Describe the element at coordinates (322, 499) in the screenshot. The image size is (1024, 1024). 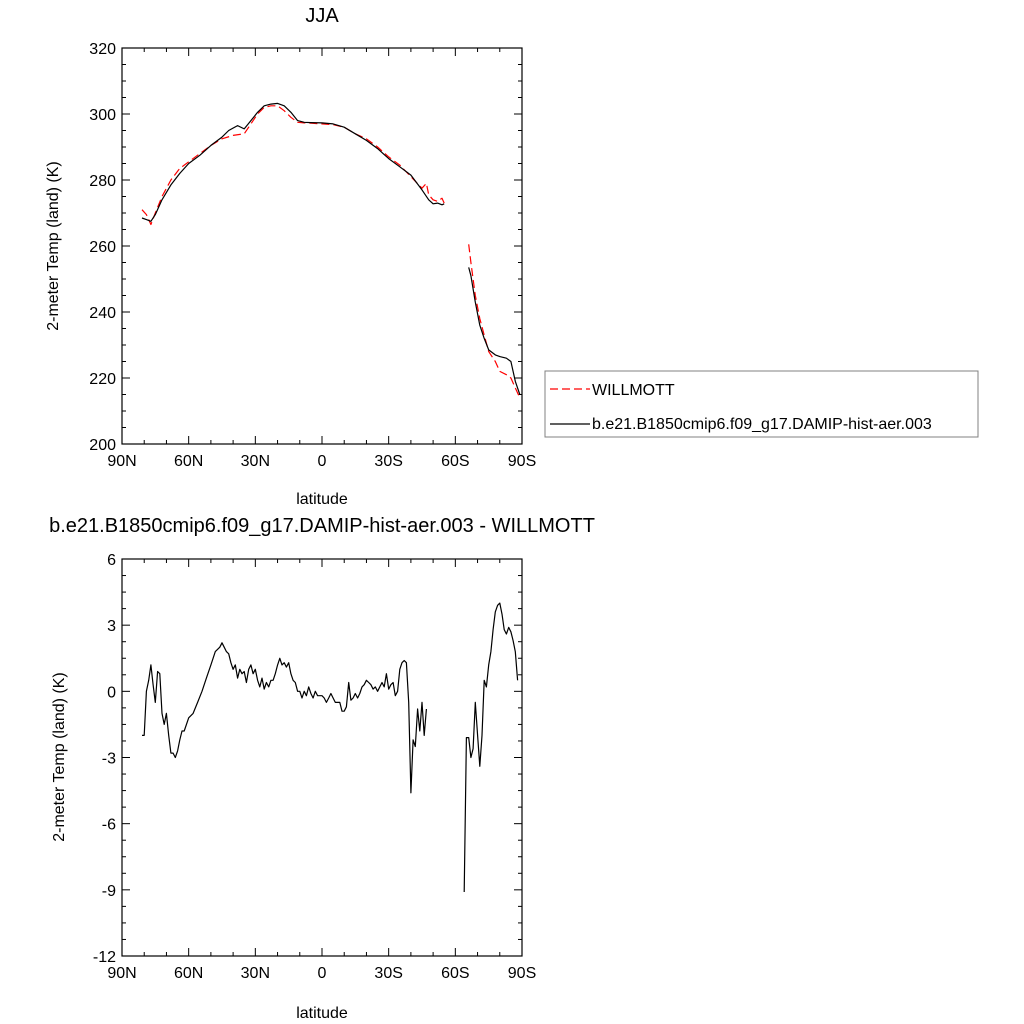
I see `top-x-axis-label: latitude` at that location.